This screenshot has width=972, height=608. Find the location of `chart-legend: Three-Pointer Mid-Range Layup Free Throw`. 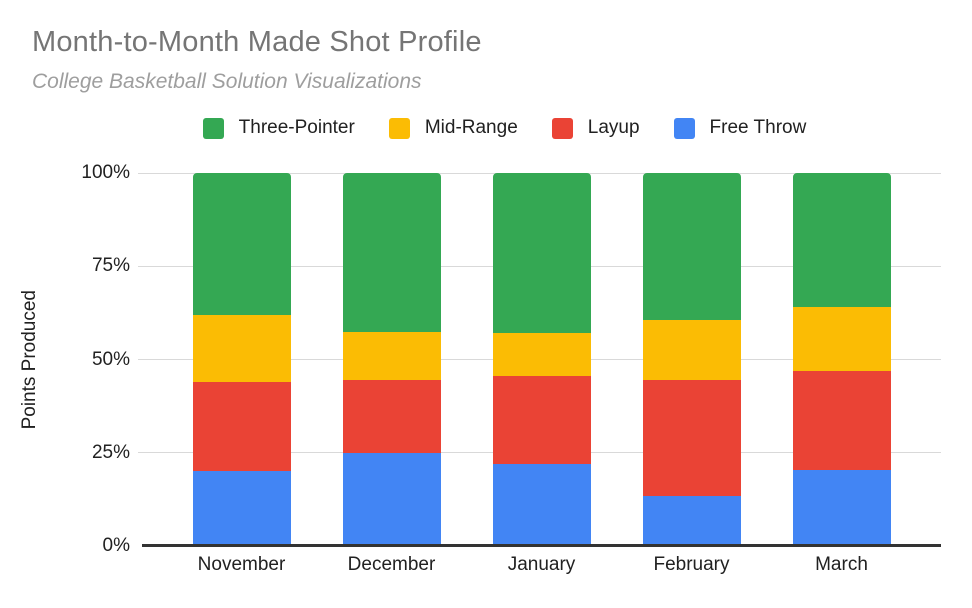

chart-legend: Three-Pointer Mid-Range Layup Free Throw is located at coordinates (504, 128).